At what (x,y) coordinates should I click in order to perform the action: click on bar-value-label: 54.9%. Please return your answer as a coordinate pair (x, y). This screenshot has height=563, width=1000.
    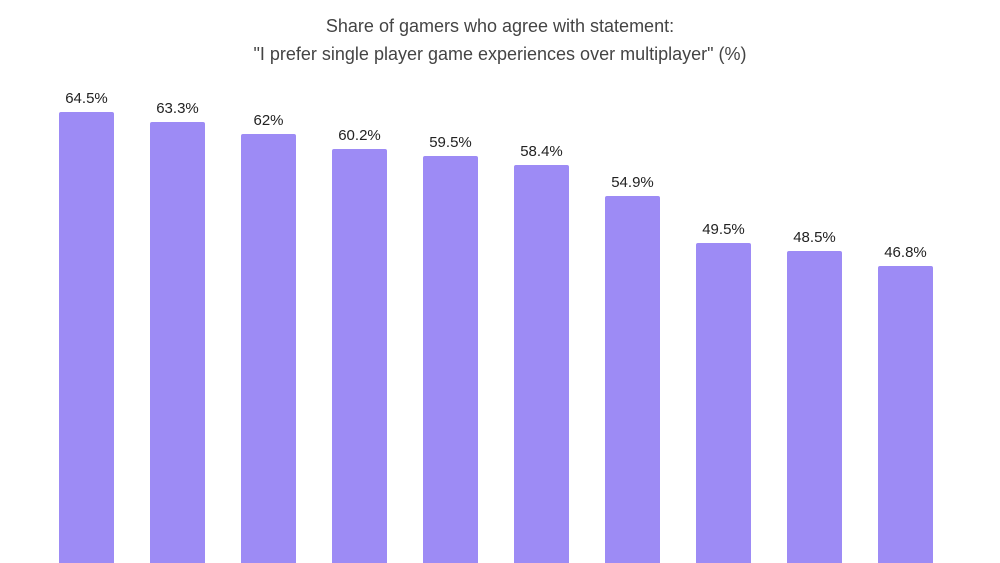
    Looking at the image, I should click on (632, 182).